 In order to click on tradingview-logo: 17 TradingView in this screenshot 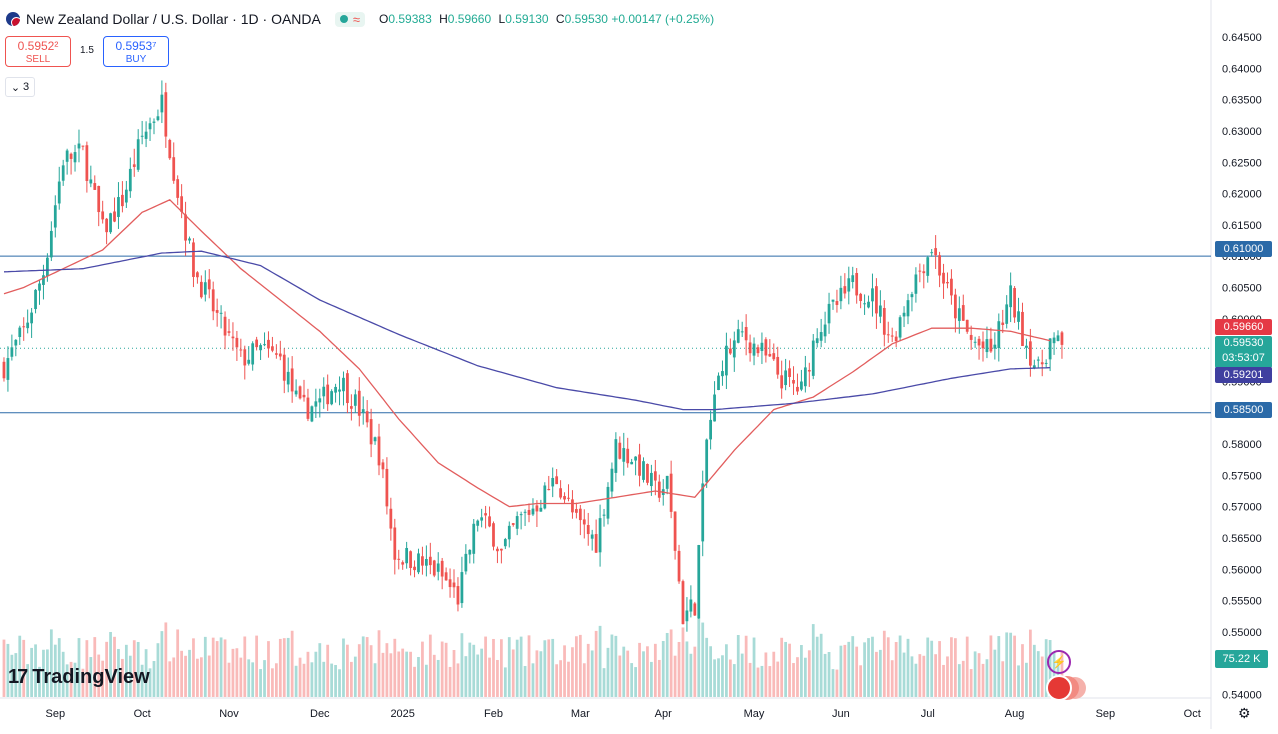, I will do `click(79, 677)`.